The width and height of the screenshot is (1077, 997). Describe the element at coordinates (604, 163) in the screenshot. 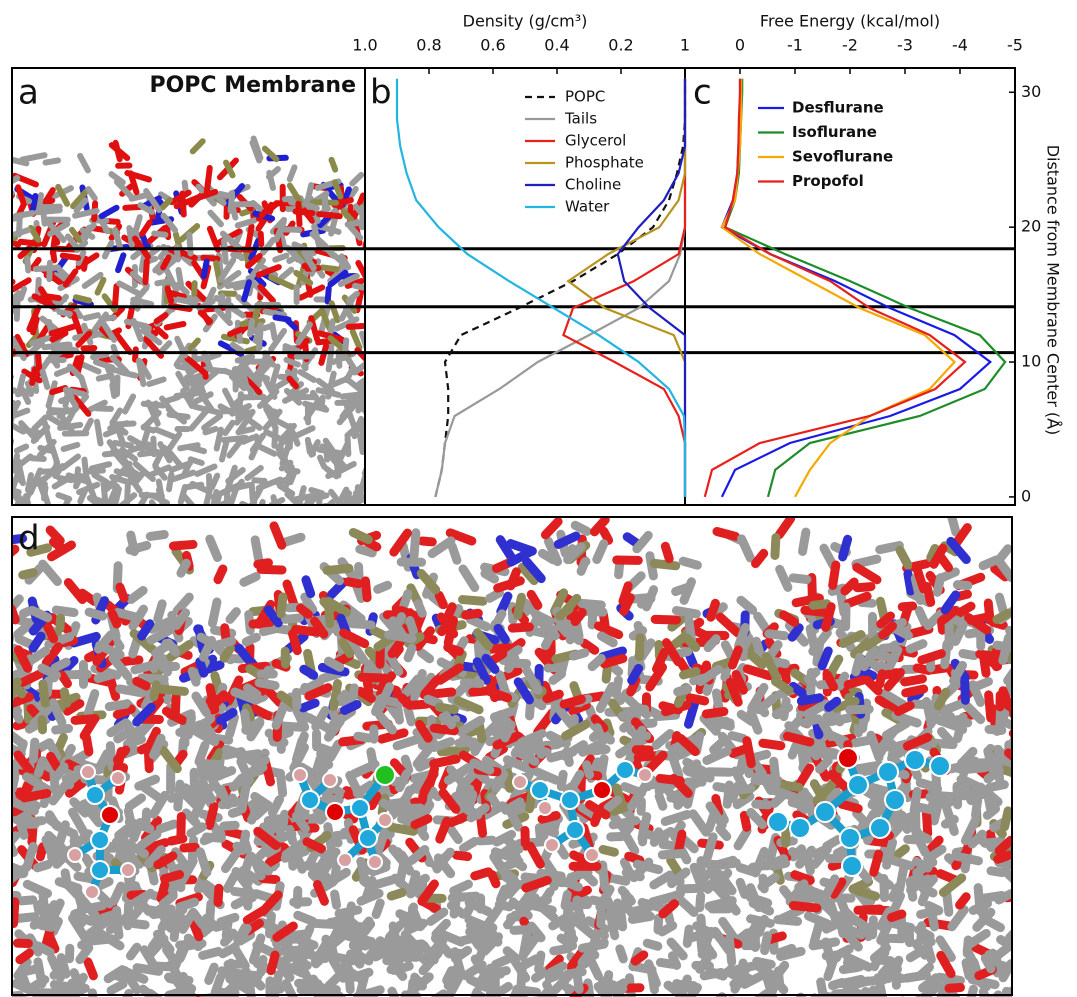

I see `legend-label: Phosphate` at that location.